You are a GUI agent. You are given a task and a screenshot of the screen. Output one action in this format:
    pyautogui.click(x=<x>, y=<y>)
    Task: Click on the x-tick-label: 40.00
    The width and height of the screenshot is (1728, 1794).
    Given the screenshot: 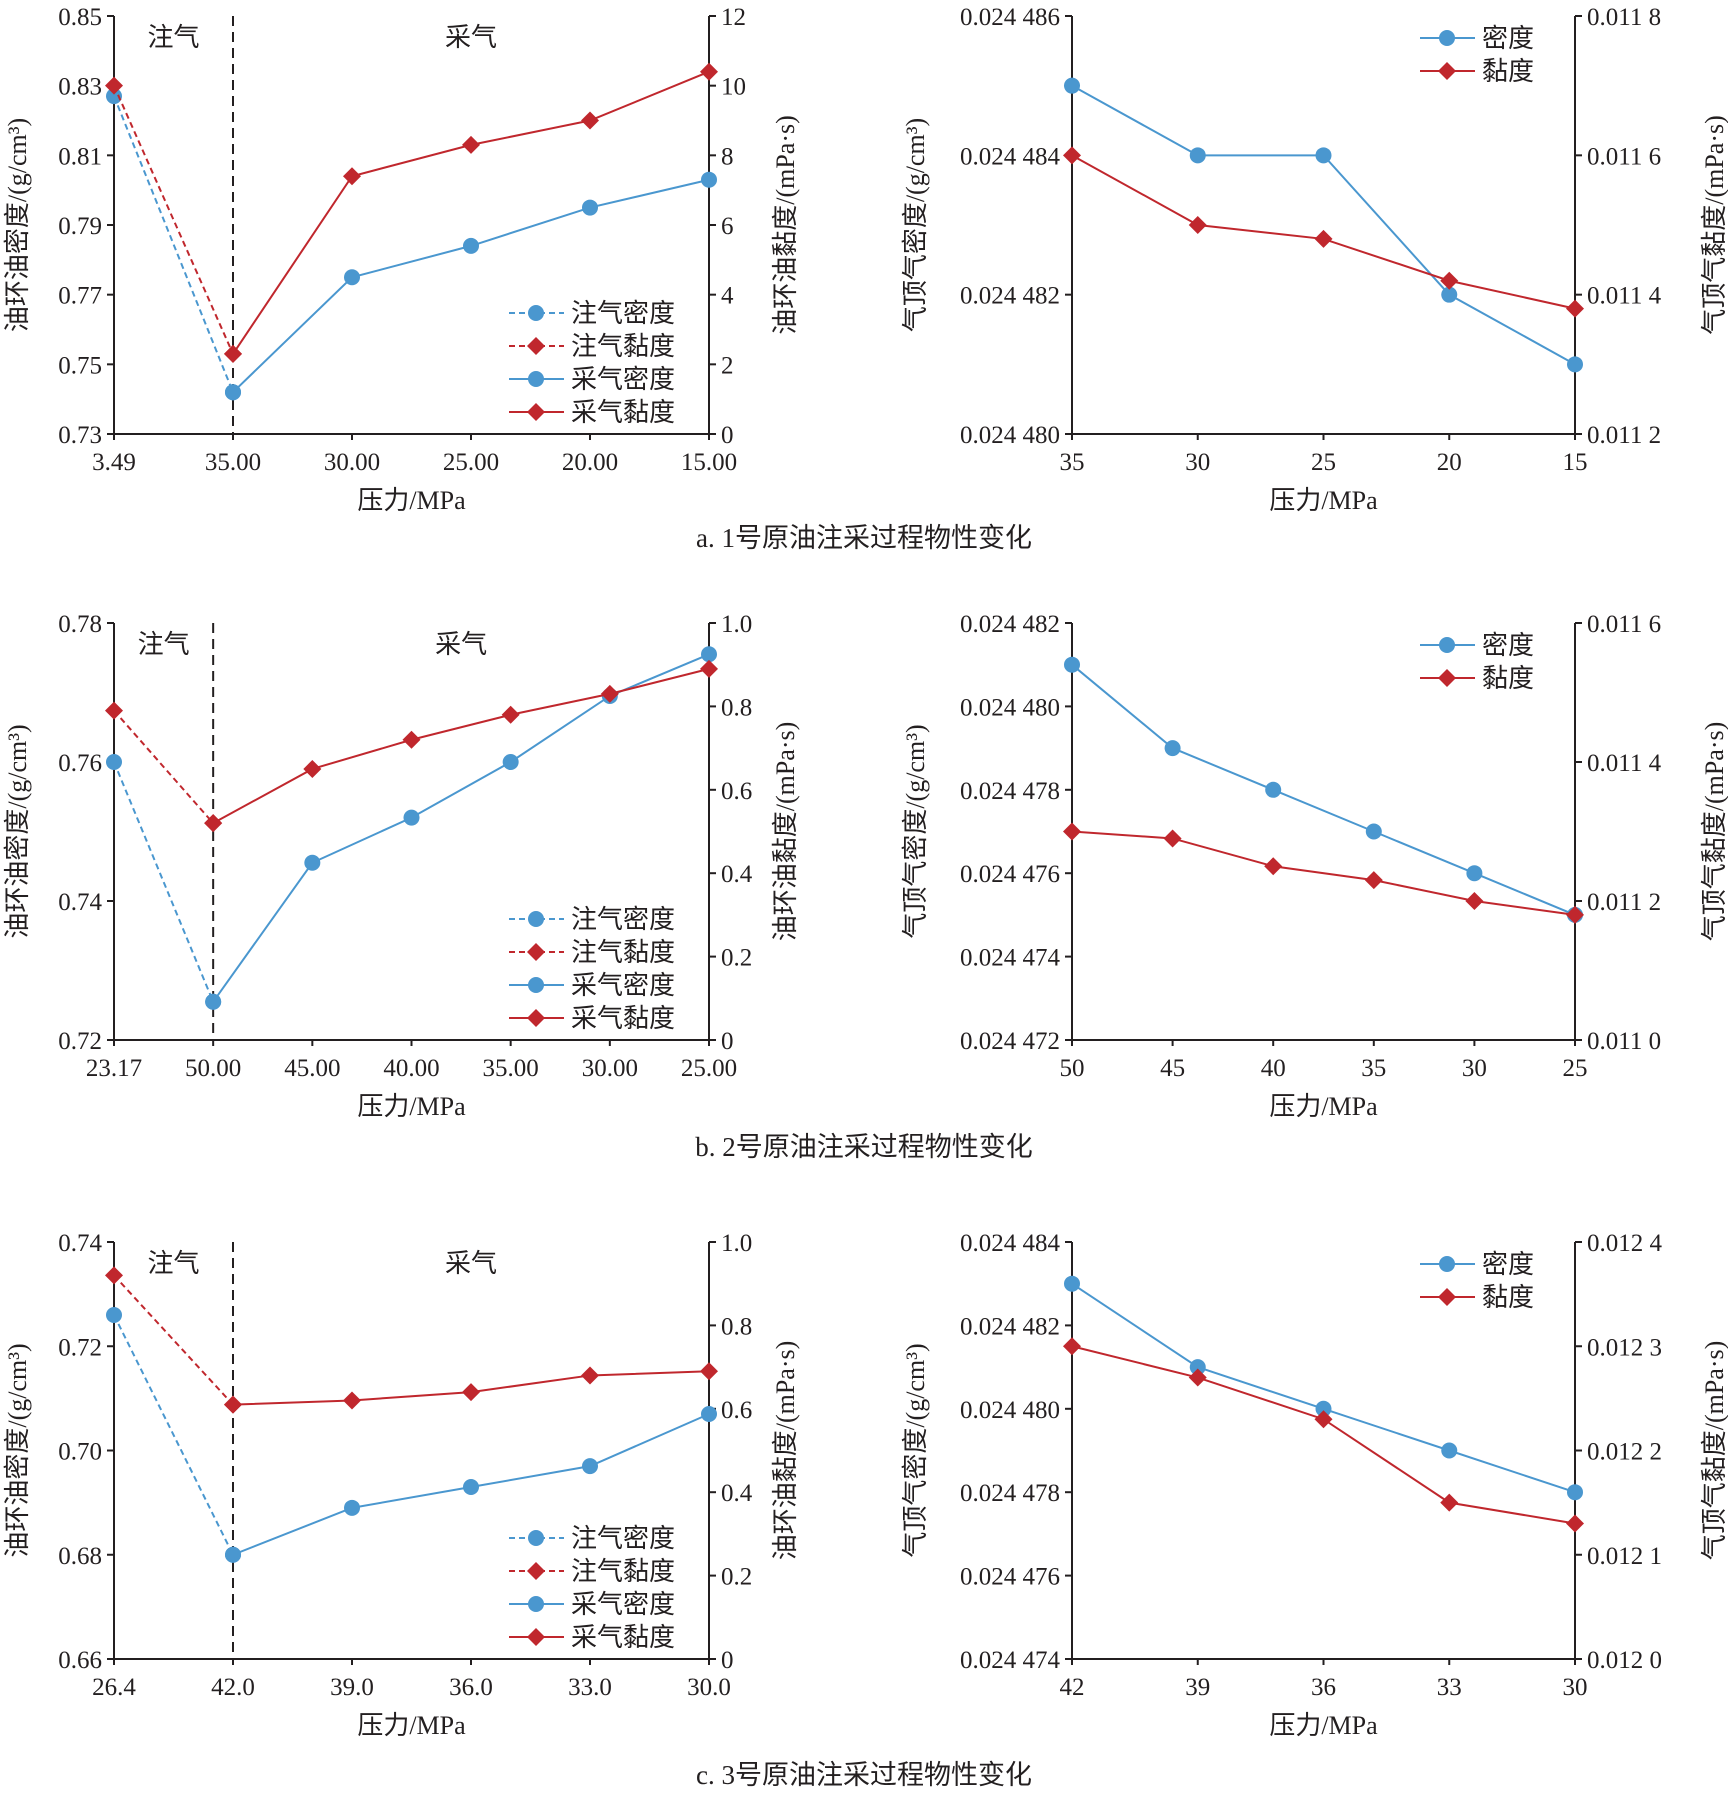 What is the action you would take?
    pyautogui.click(x=411, y=1068)
    